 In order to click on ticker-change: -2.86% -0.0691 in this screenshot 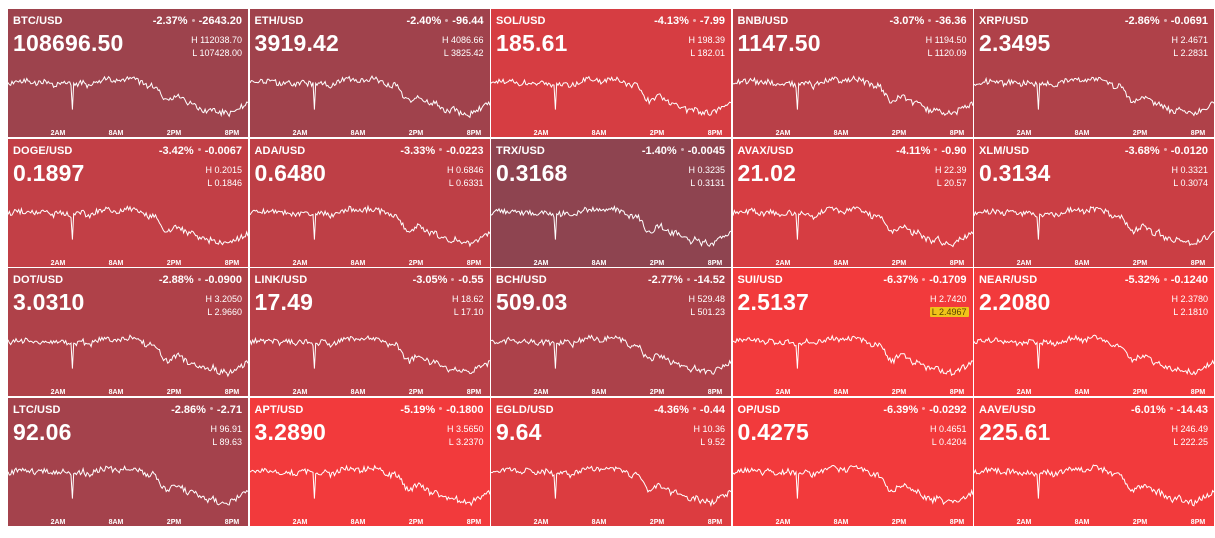, I will do `click(1166, 21)`.